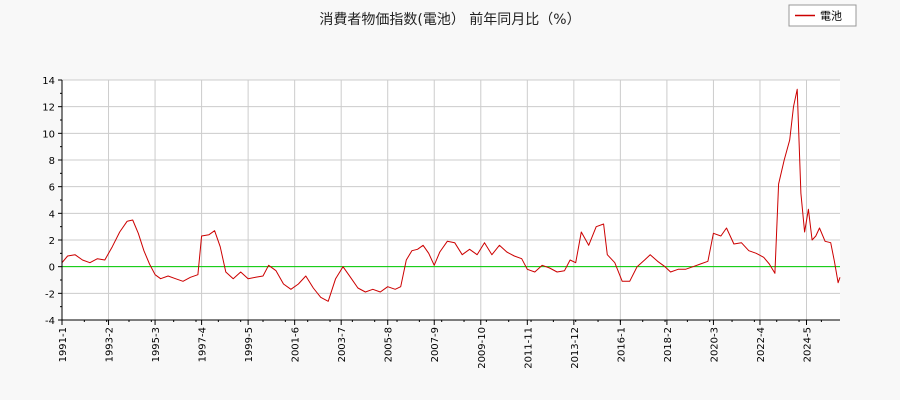  I want to click on y-tick-label: 8, so click(52, 161).